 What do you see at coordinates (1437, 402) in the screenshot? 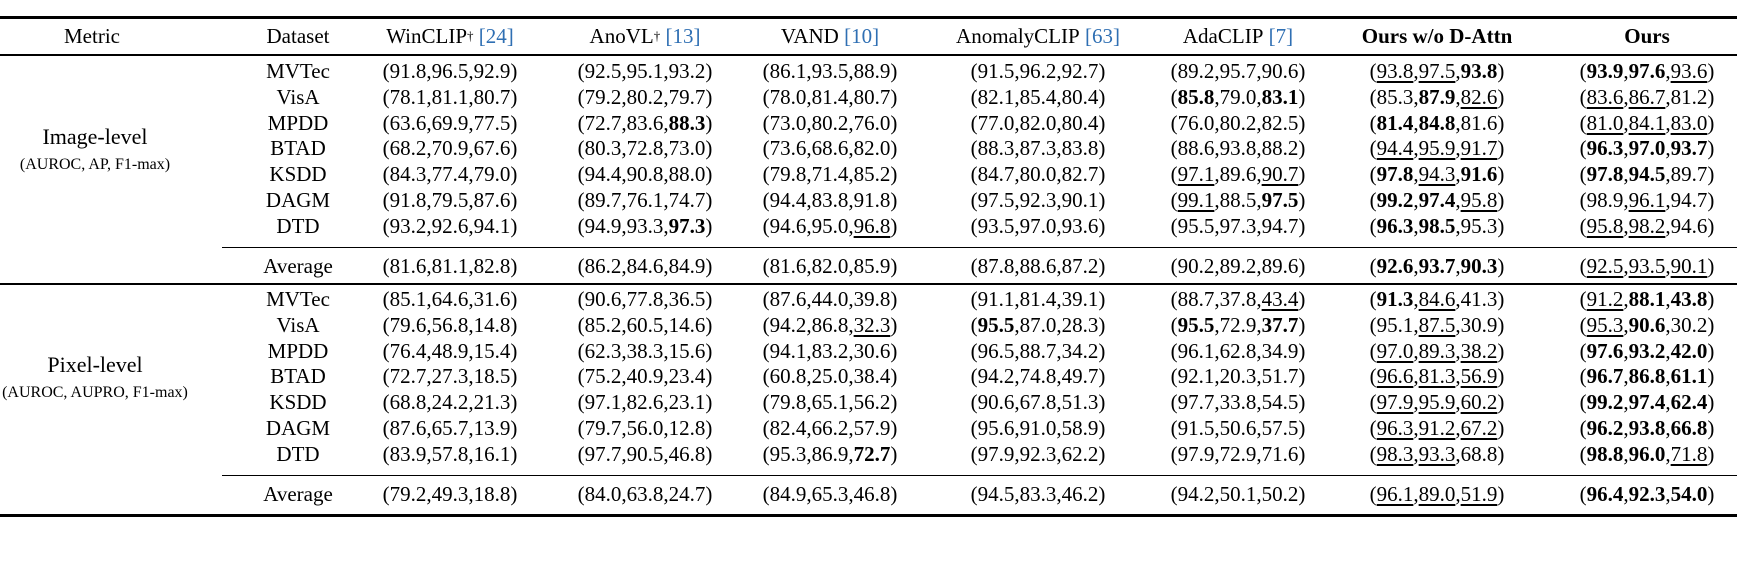
I see `value-cell: (97.9, 95.9, 60.2)` at bounding box center [1437, 402].